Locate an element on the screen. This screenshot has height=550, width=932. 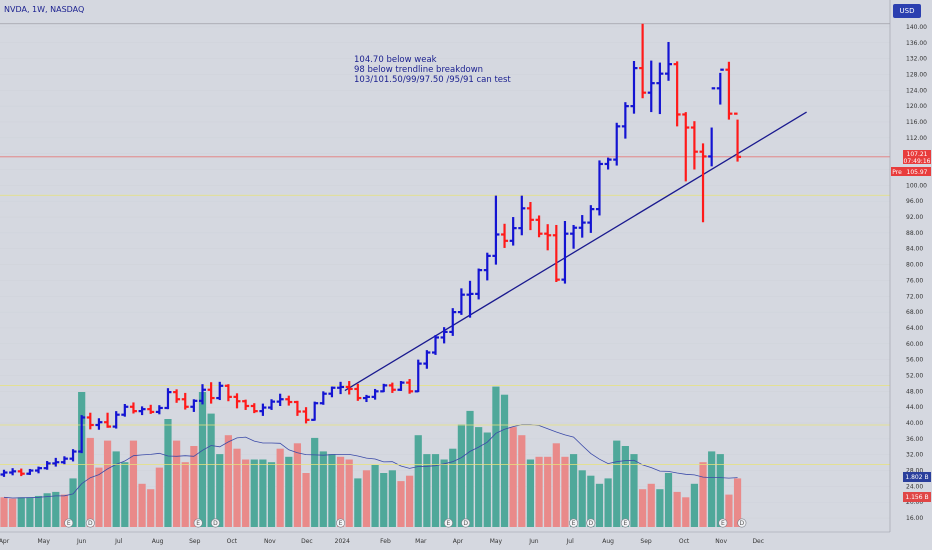
current-price-tag is located at coordinates (917, 157).